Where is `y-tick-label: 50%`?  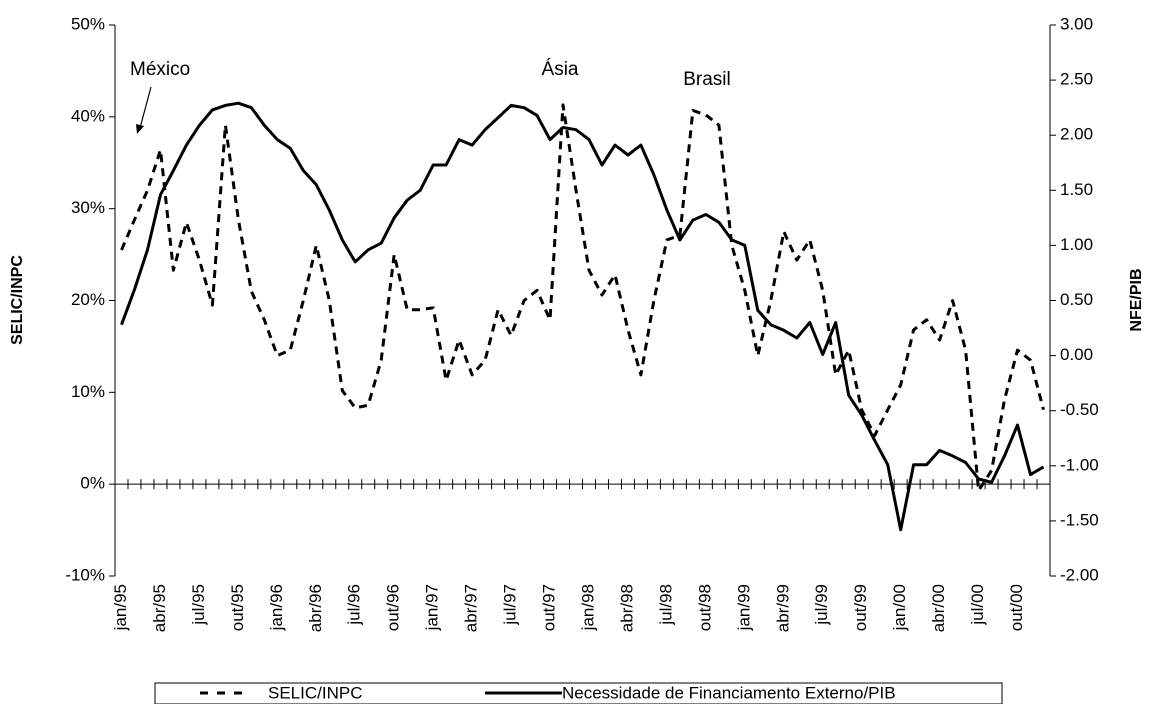 y-tick-label: 50% is located at coordinates (88, 23).